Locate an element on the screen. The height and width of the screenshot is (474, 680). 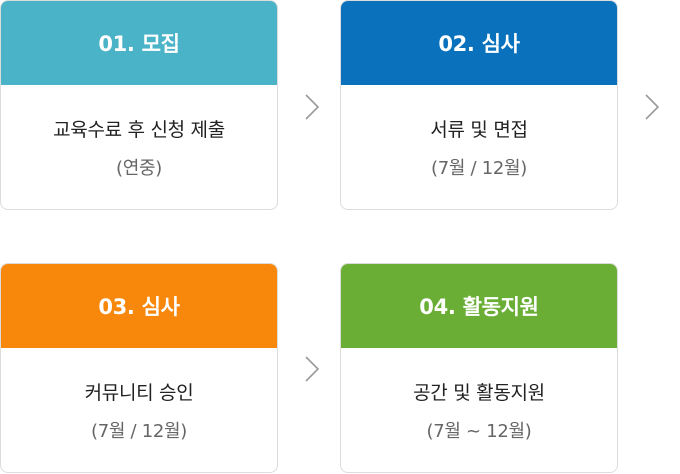
step-2-period: (7월 / 12월) is located at coordinates (479, 168).